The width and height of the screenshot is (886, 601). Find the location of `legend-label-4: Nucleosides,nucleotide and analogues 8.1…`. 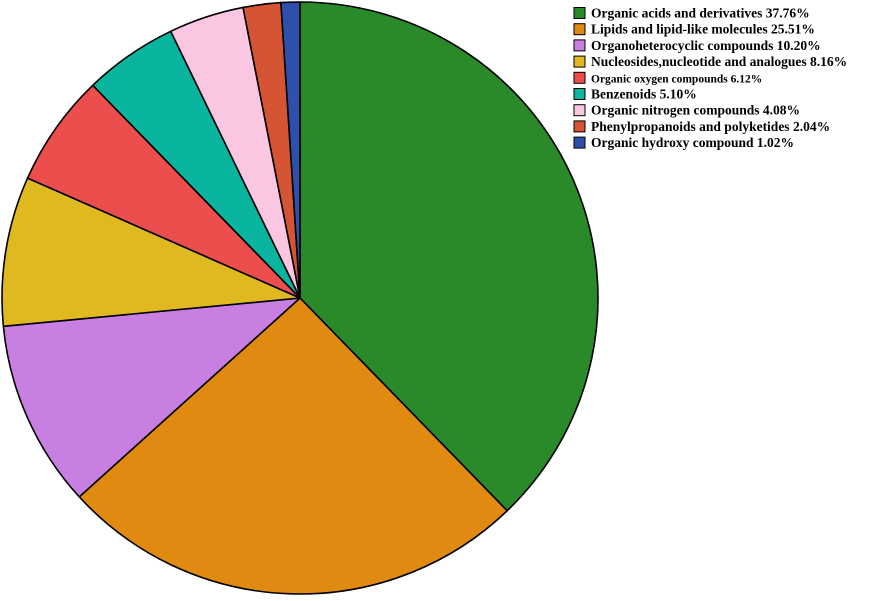

legend-label-4: Nucleosides,nucleotide and analogues 8.1… is located at coordinates (719, 61).